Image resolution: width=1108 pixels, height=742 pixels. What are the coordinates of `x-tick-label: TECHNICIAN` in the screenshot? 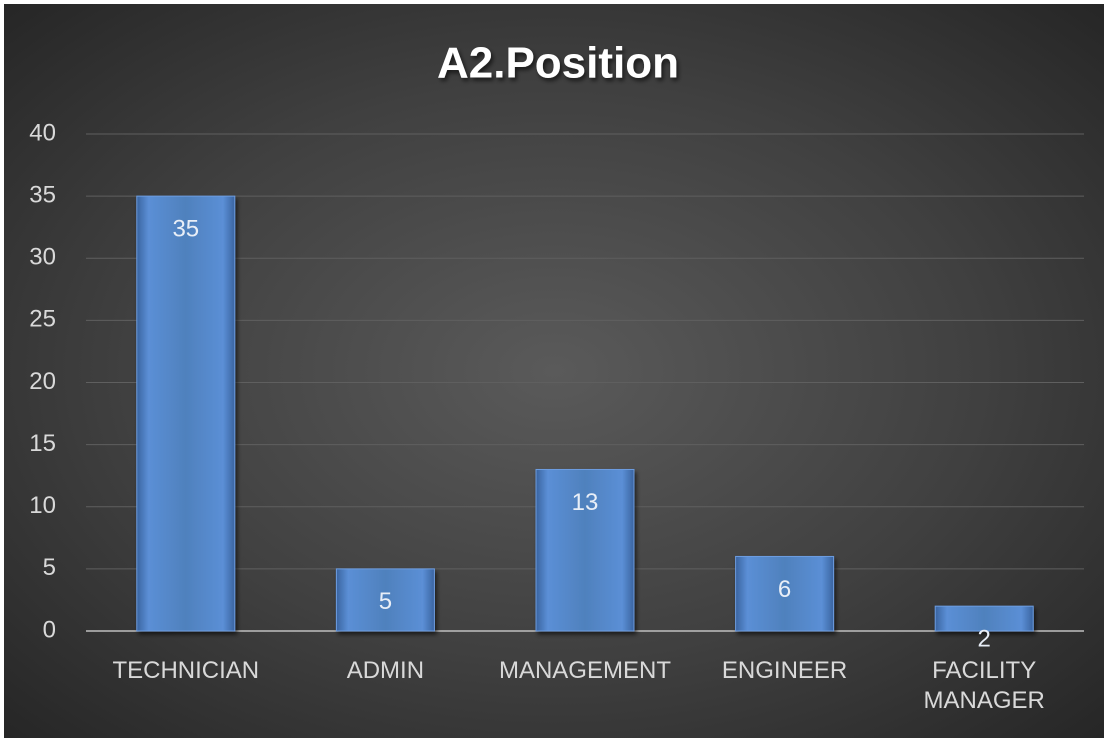 It's located at (186, 670).